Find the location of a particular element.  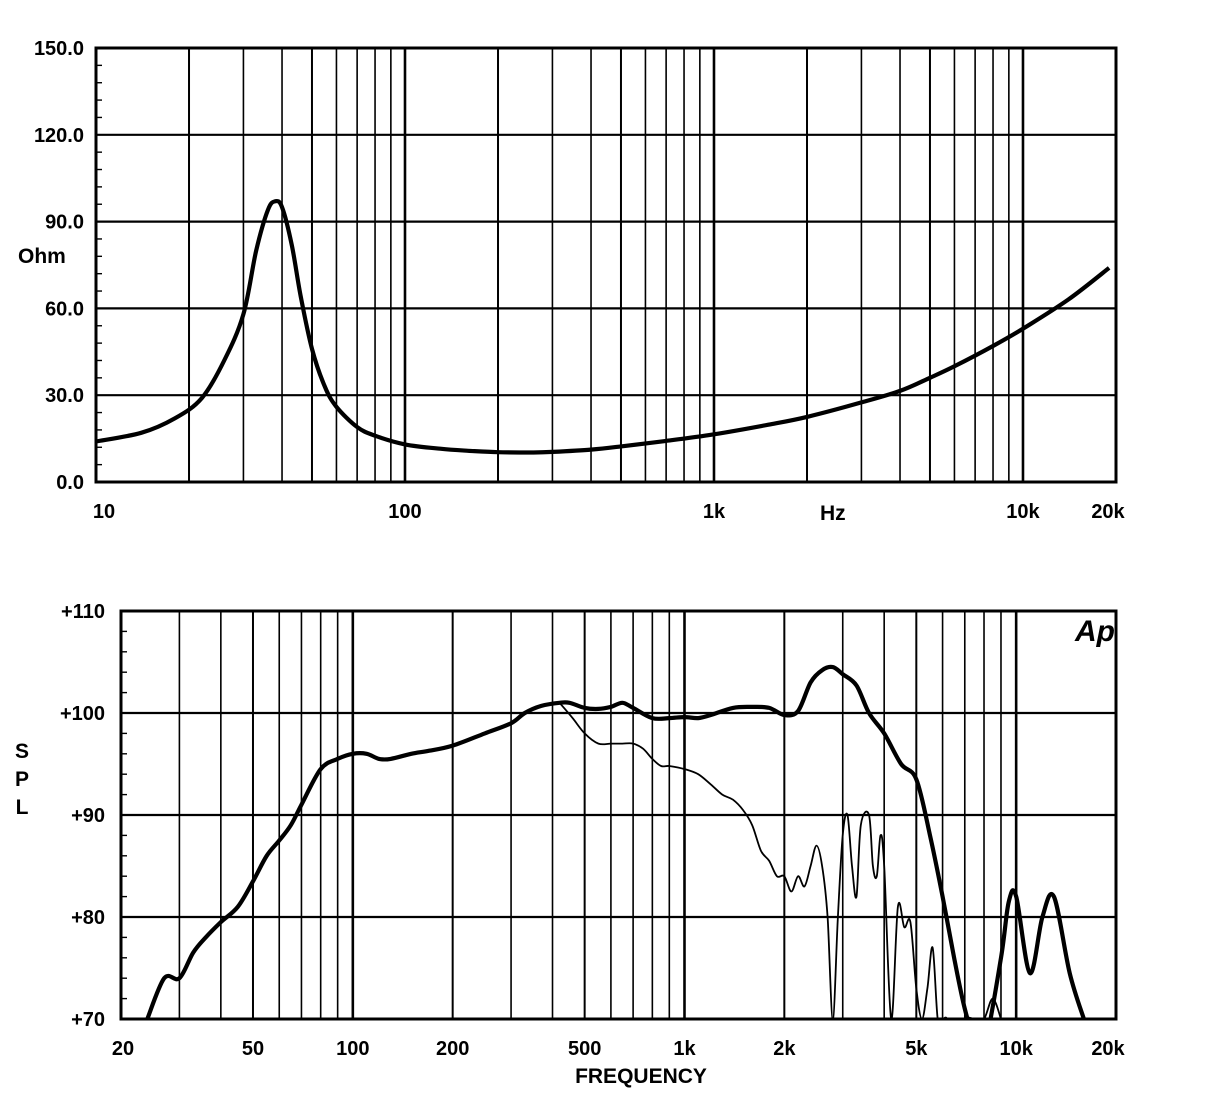

y-tick-label: 0.0 is located at coordinates (70, 483).